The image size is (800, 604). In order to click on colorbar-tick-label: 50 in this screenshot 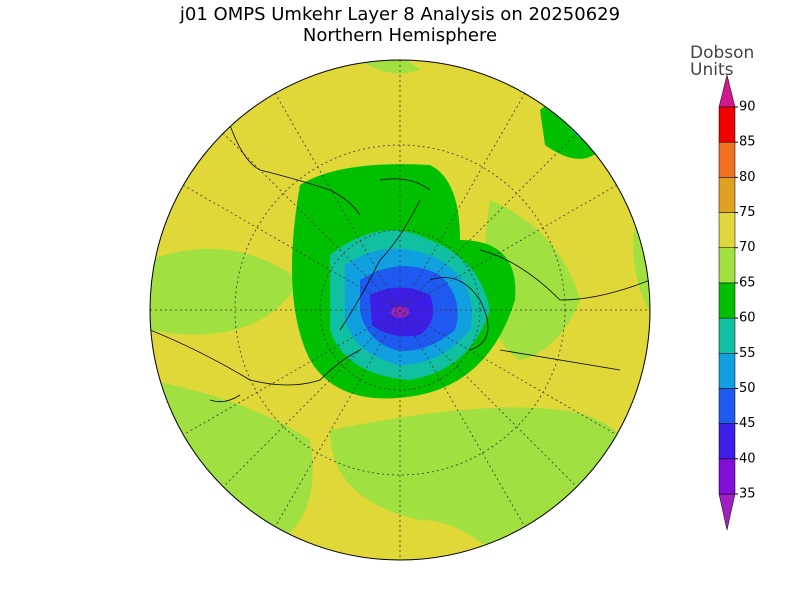, I will do `click(747, 388)`.